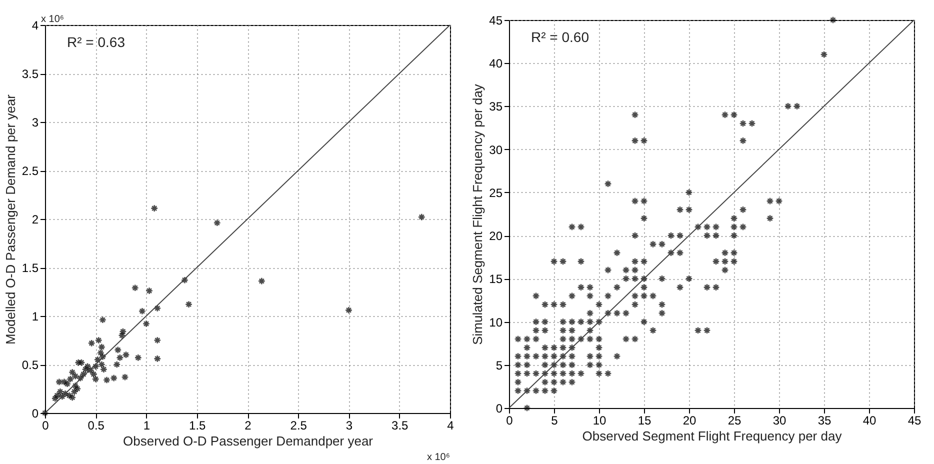 Image resolution: width=934 pixels, height=464 pixels. Describe the element at coordinates (499, 409) in the screenshot. I see `y-tick-label: 0` at that location.